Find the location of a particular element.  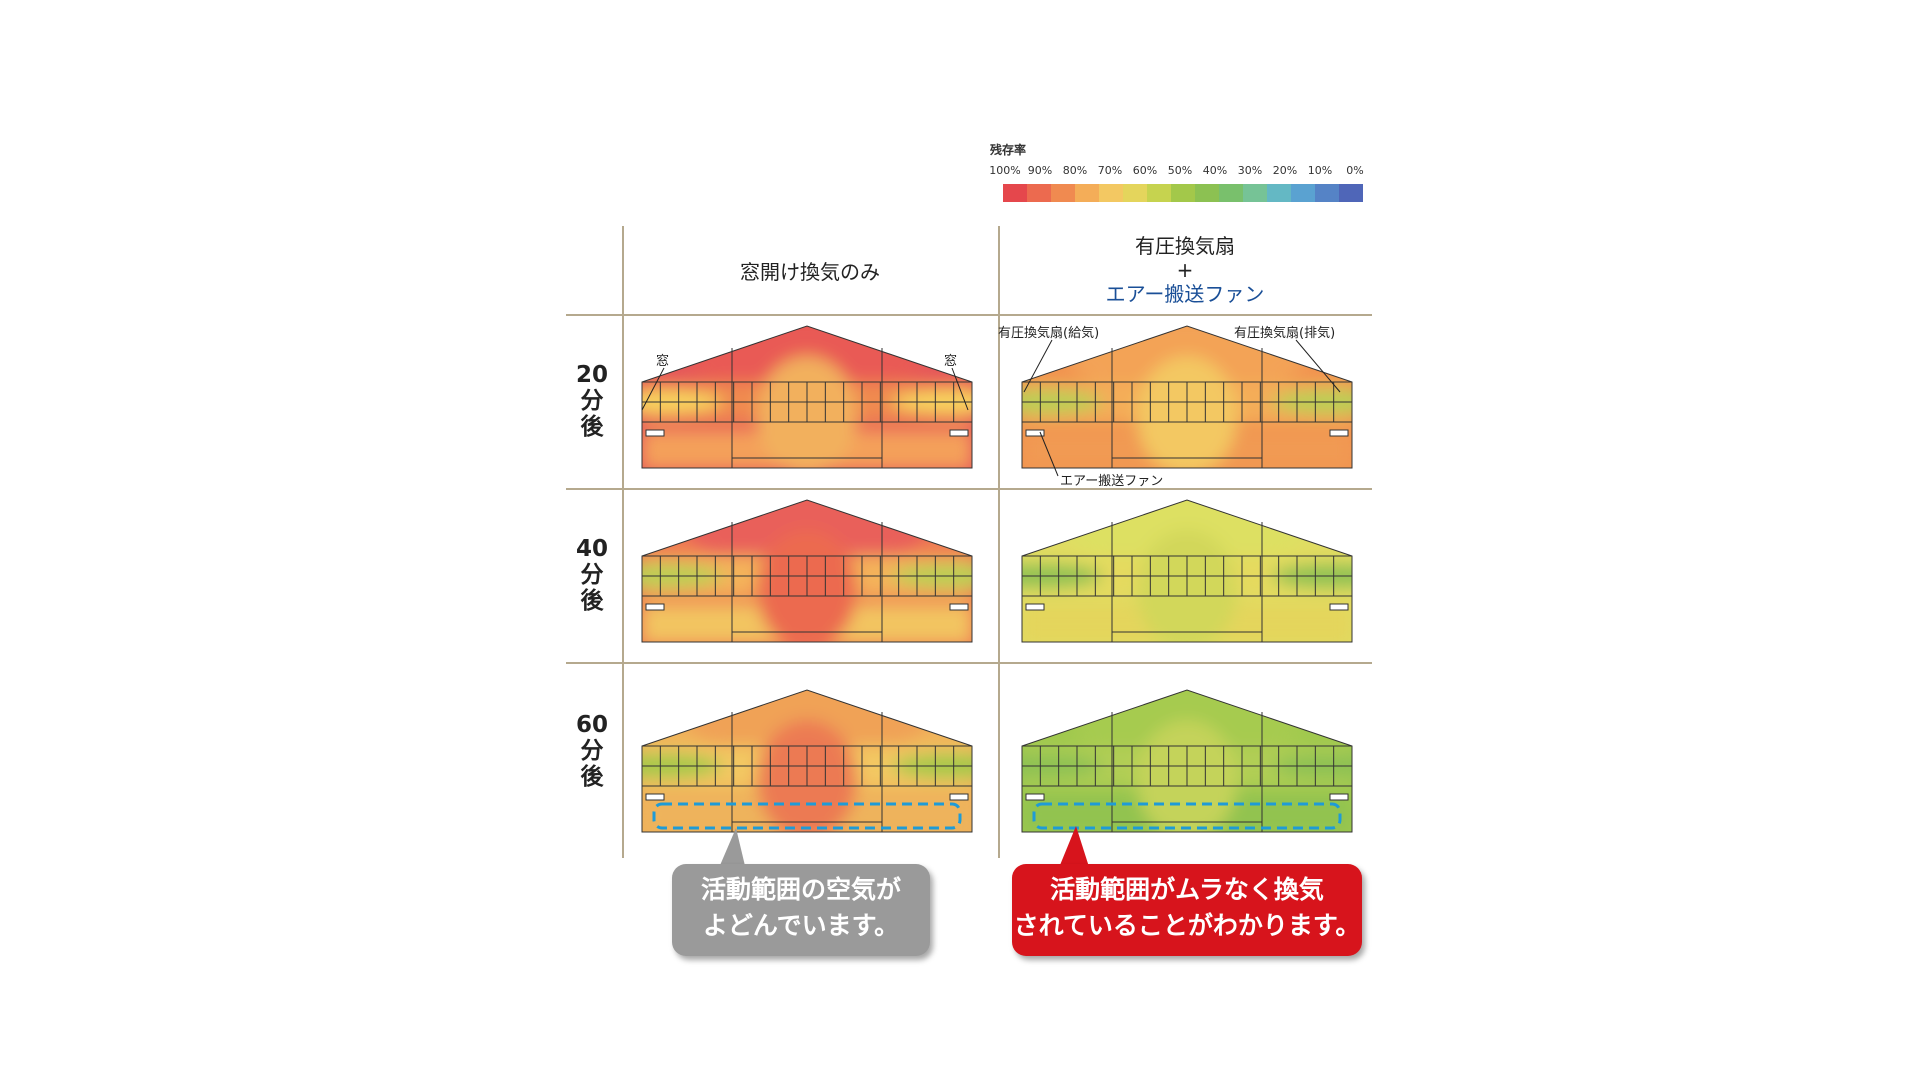

row-label-40-text: 40 分後 is located at coordinates (591, 575).